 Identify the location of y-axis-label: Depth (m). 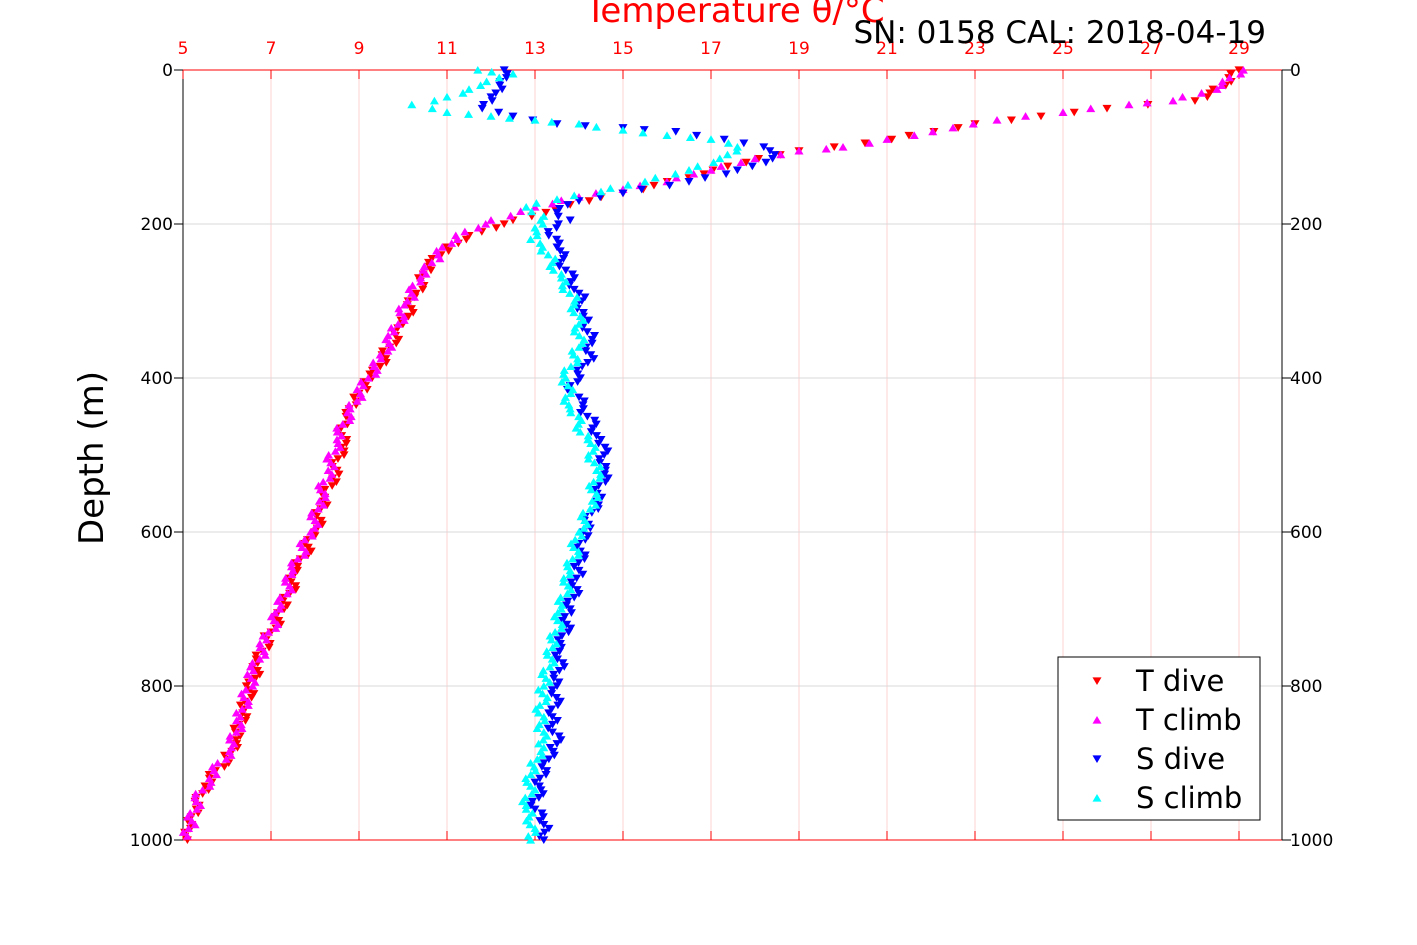
(92, 458).